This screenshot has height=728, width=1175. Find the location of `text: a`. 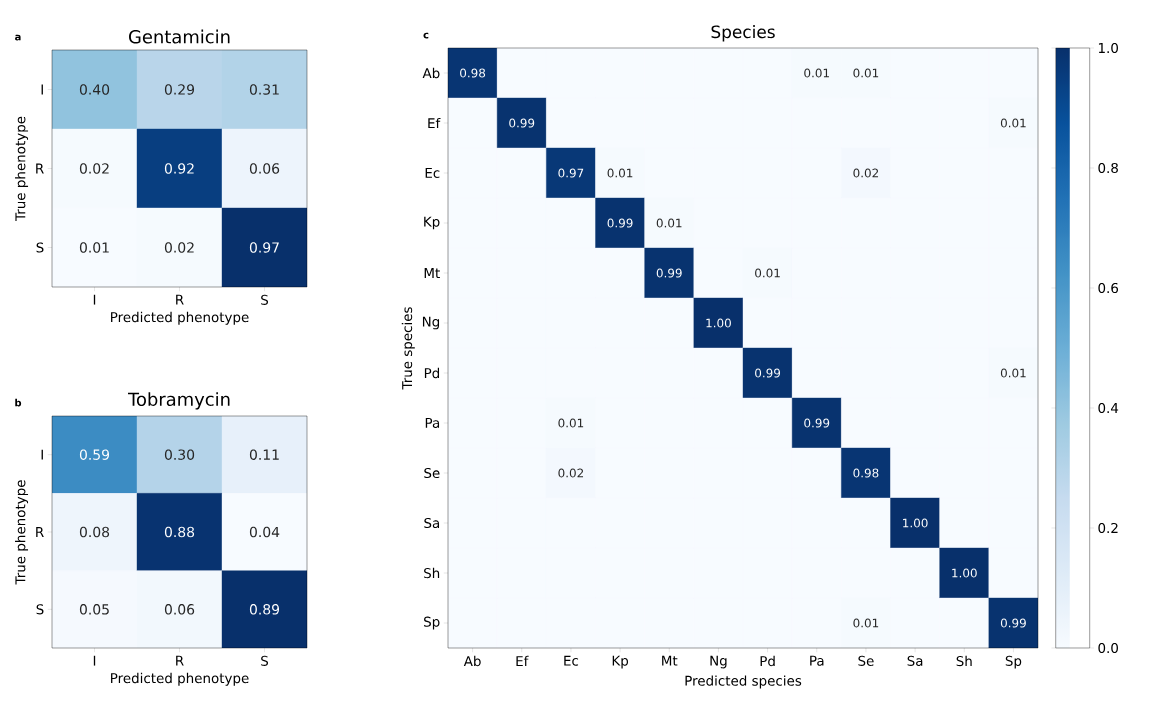

text: a is located at coordinates (18, 37).